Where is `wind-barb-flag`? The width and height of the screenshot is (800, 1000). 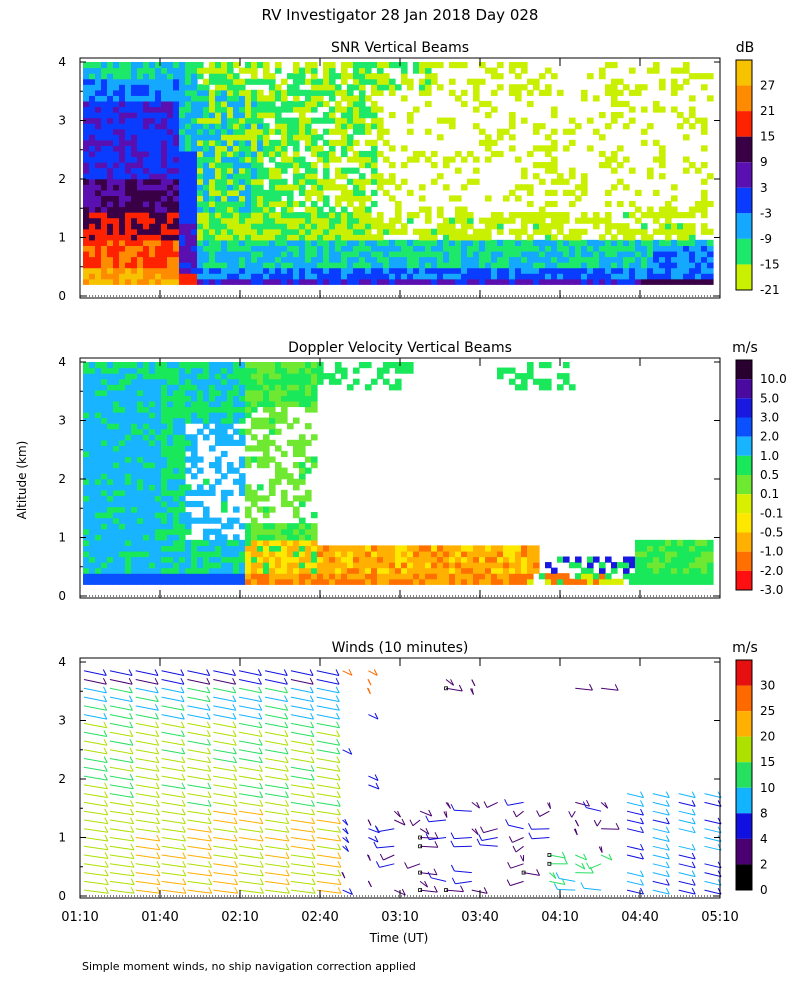 wind-barb-flag is located at coordinates (105, 742).